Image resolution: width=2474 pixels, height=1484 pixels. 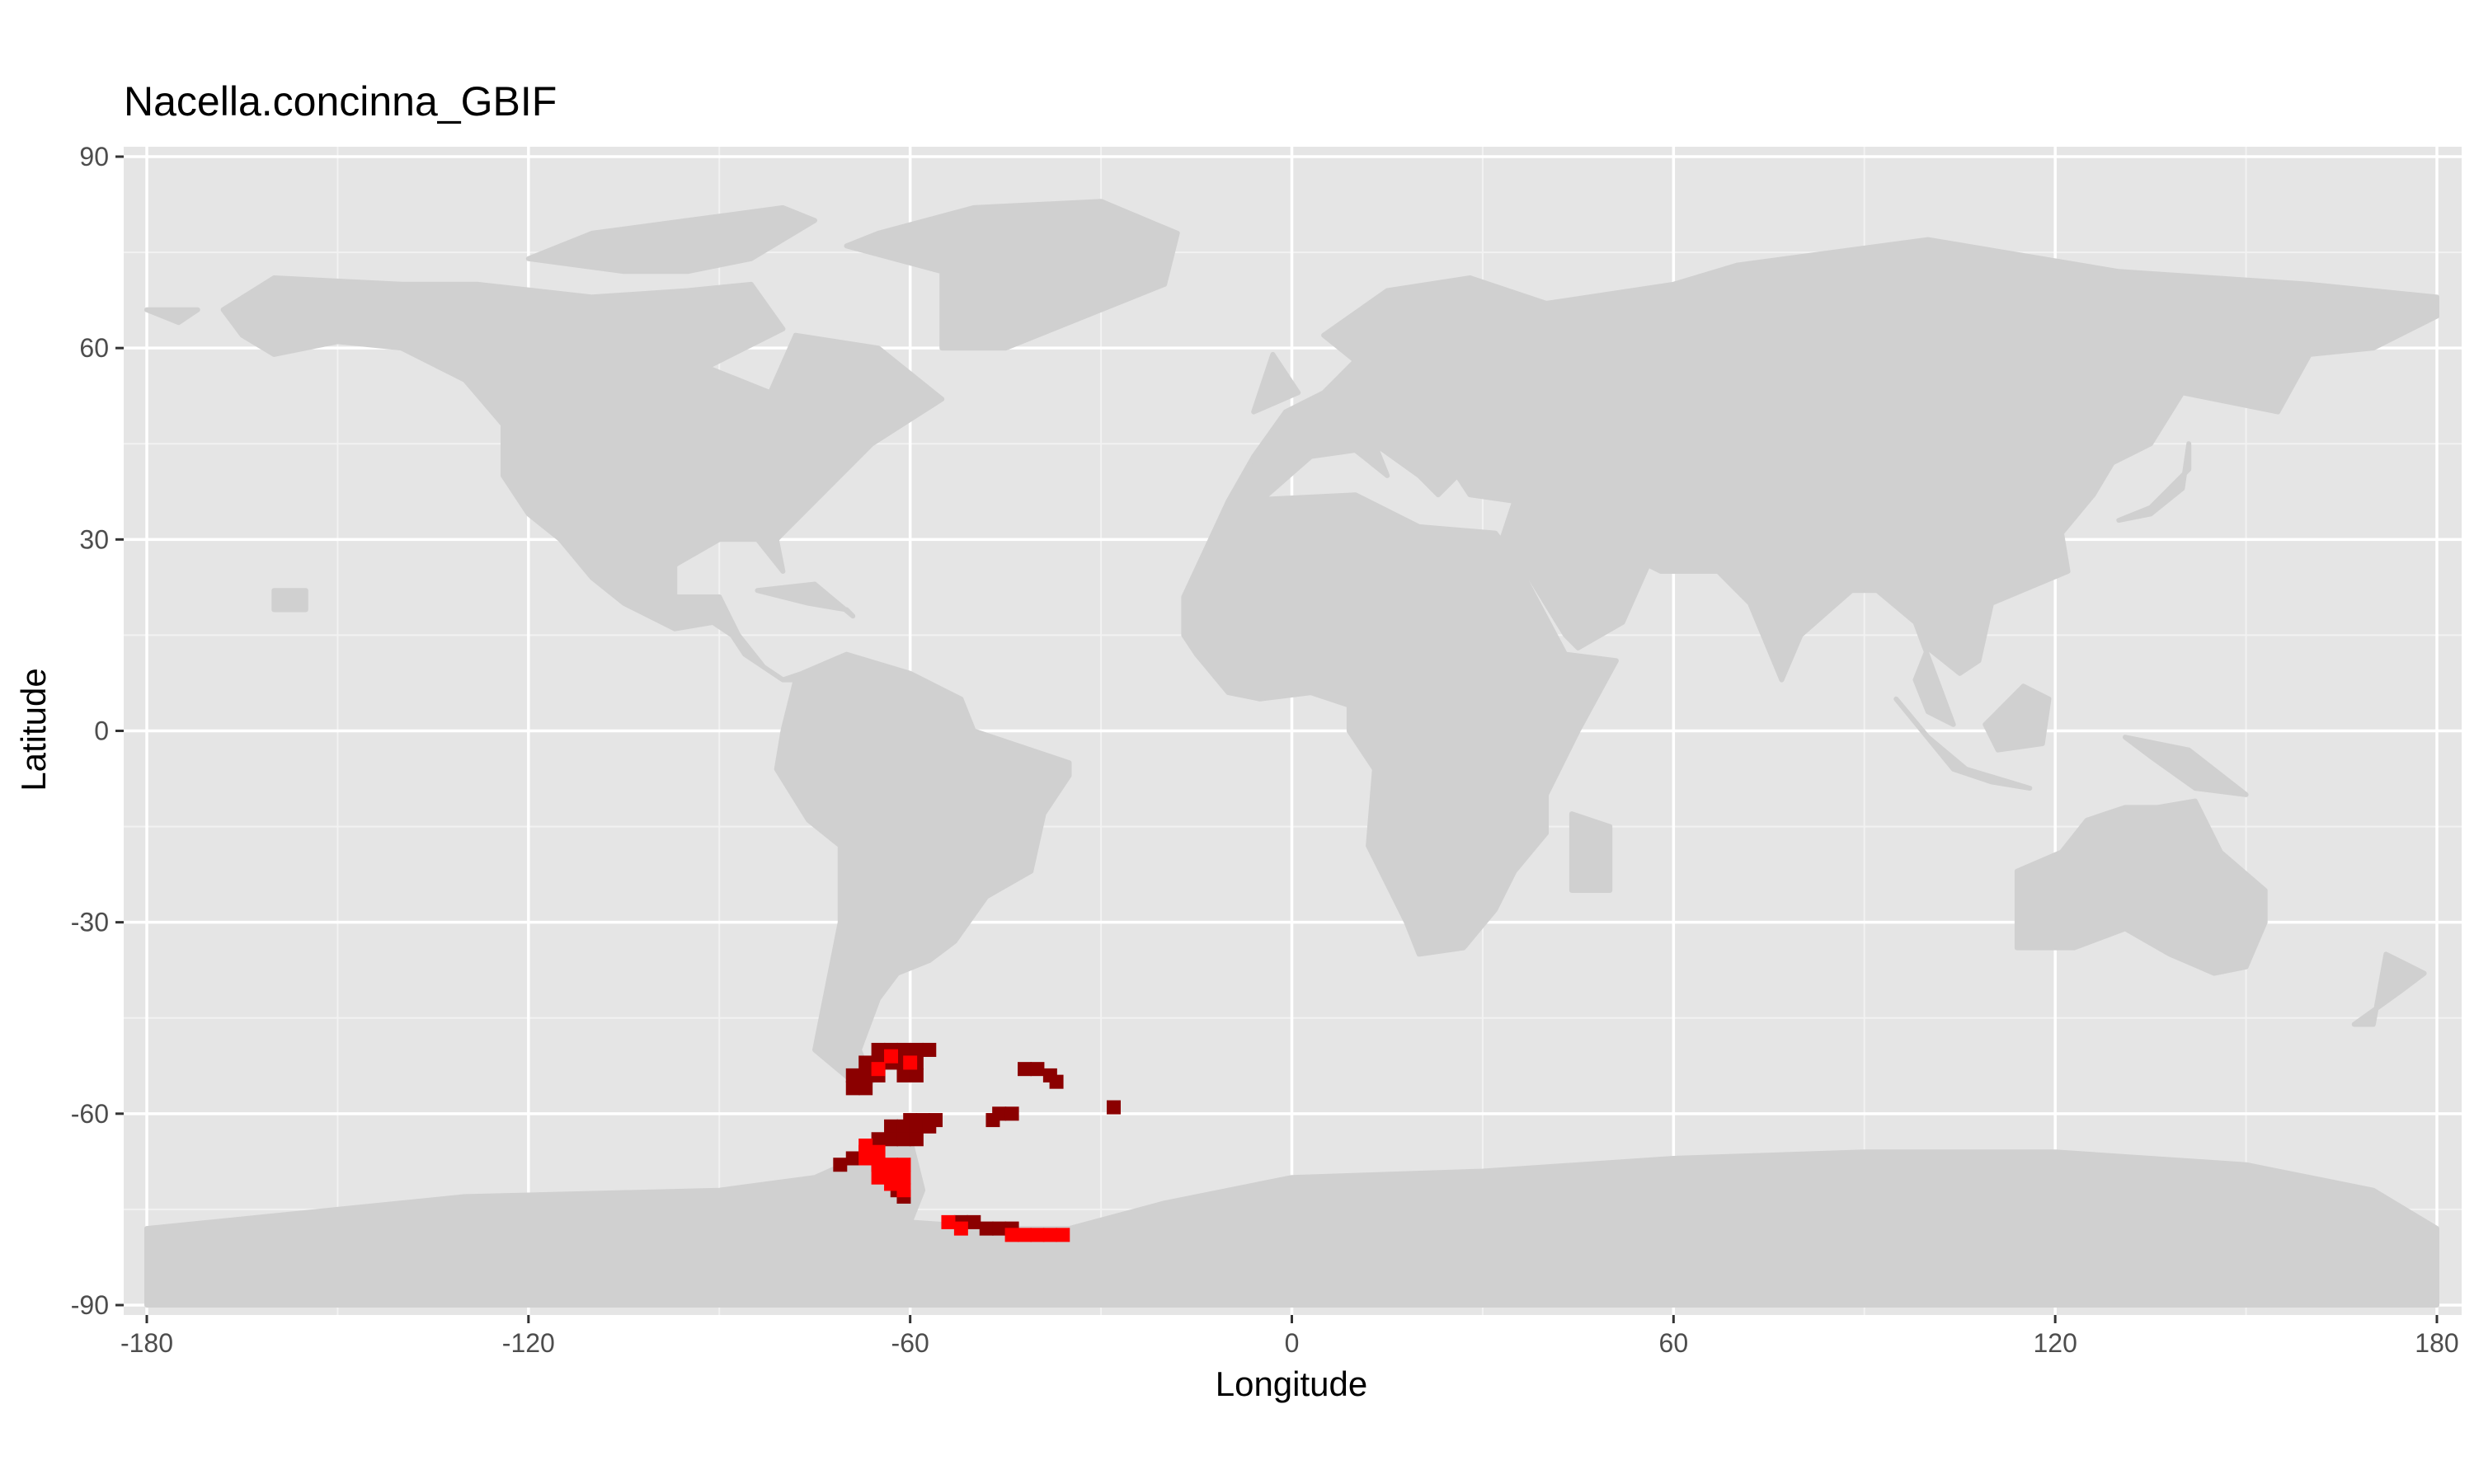 I want to click on y-tick-label: 90, so click(x=94, y=156).